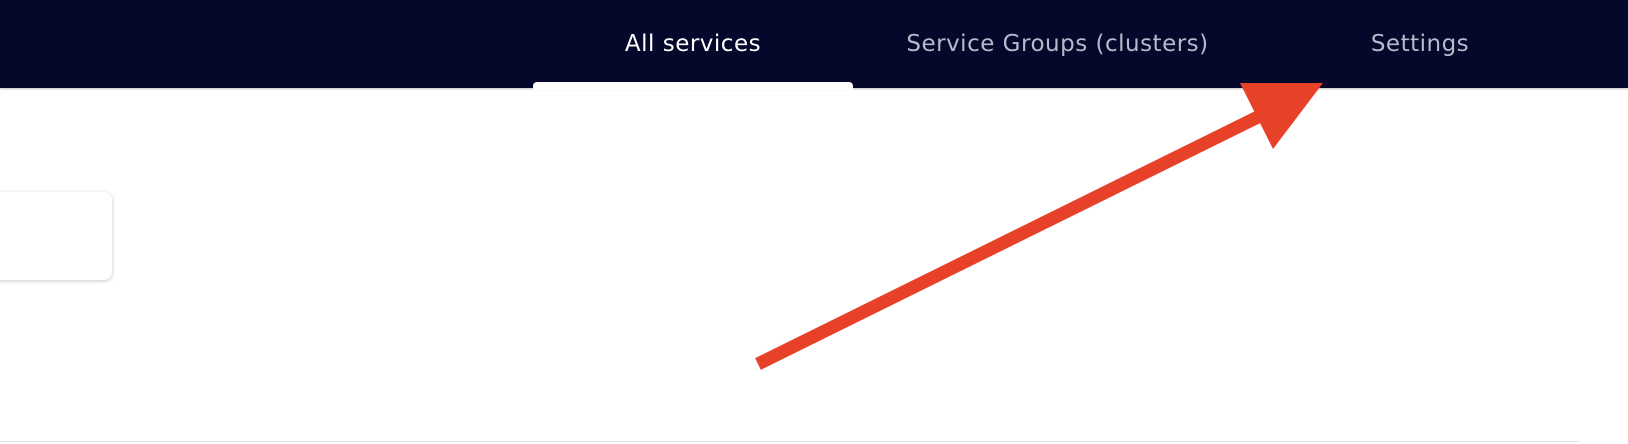  Describe the element at coordinates (790, 441) in the screenshot. I see `content-divider` at that location.